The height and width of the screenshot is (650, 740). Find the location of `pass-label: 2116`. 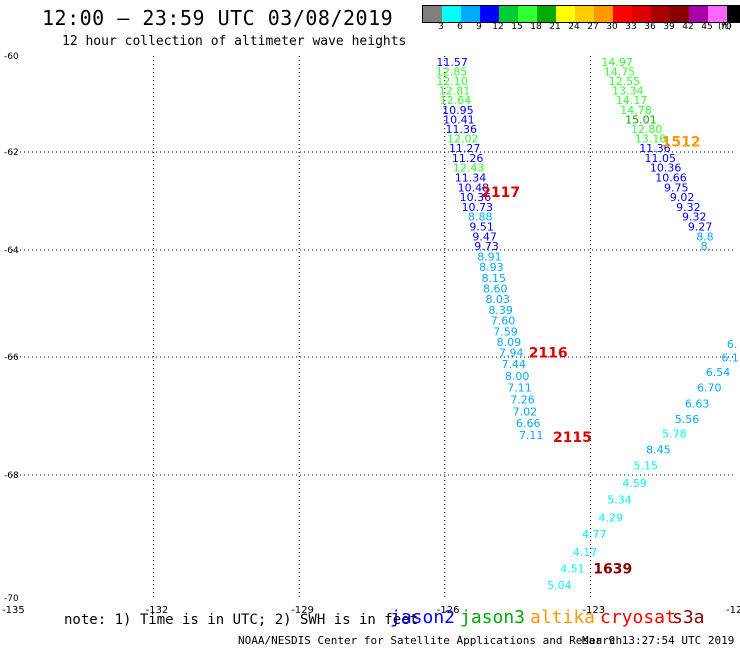

pass-label: 2116 is located at coordinates (548, 354).